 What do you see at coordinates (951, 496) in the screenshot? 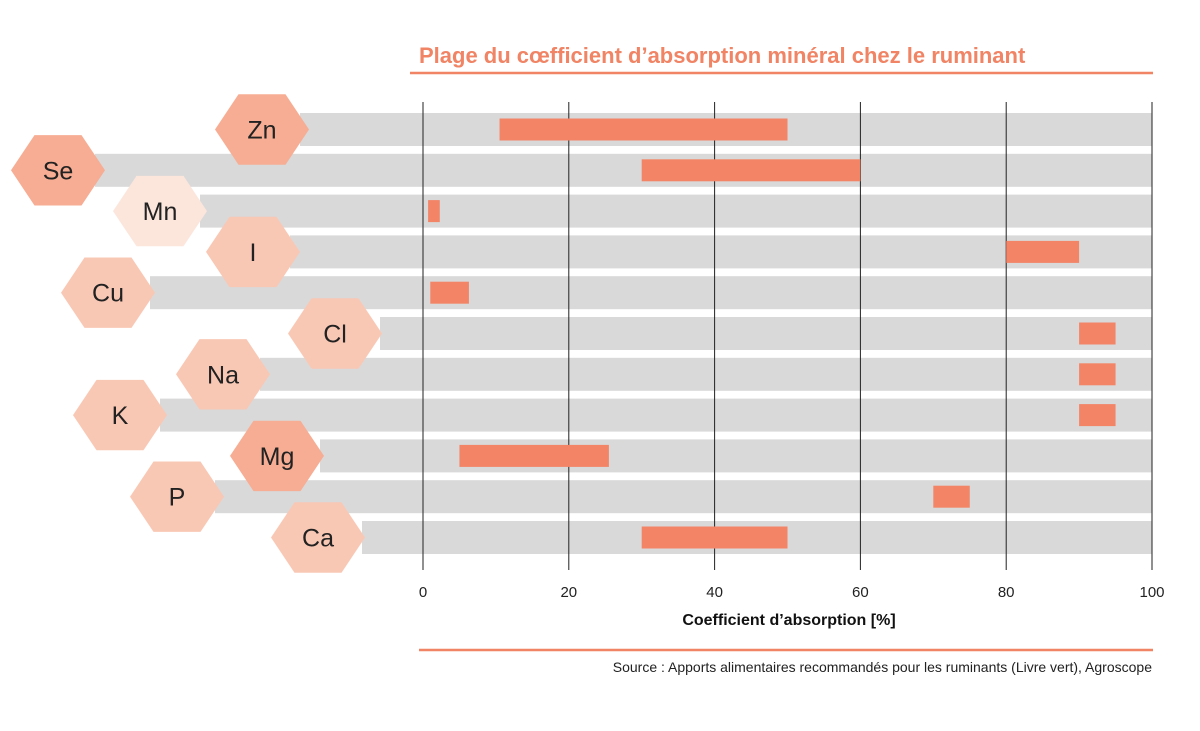
I see `range-bar-p` at bounding box center [951, 496].